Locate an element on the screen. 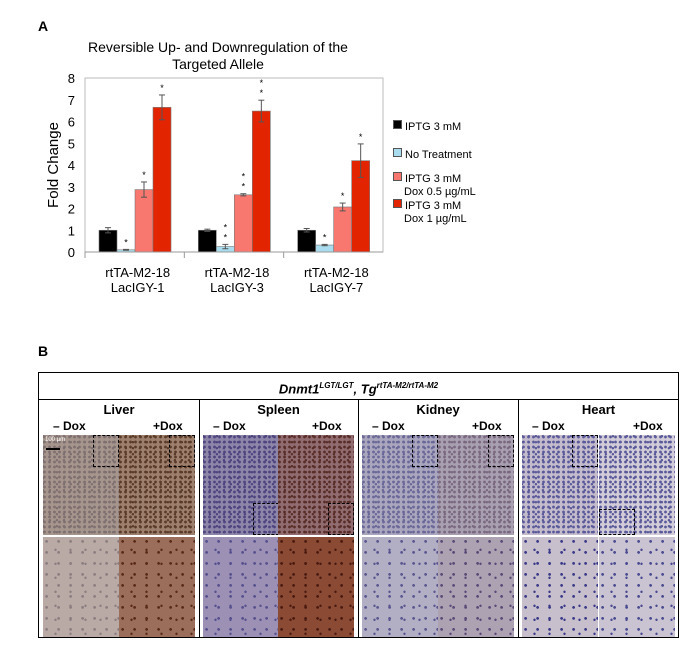  y-tick-label: 4 is located at coordinates (71, 165).